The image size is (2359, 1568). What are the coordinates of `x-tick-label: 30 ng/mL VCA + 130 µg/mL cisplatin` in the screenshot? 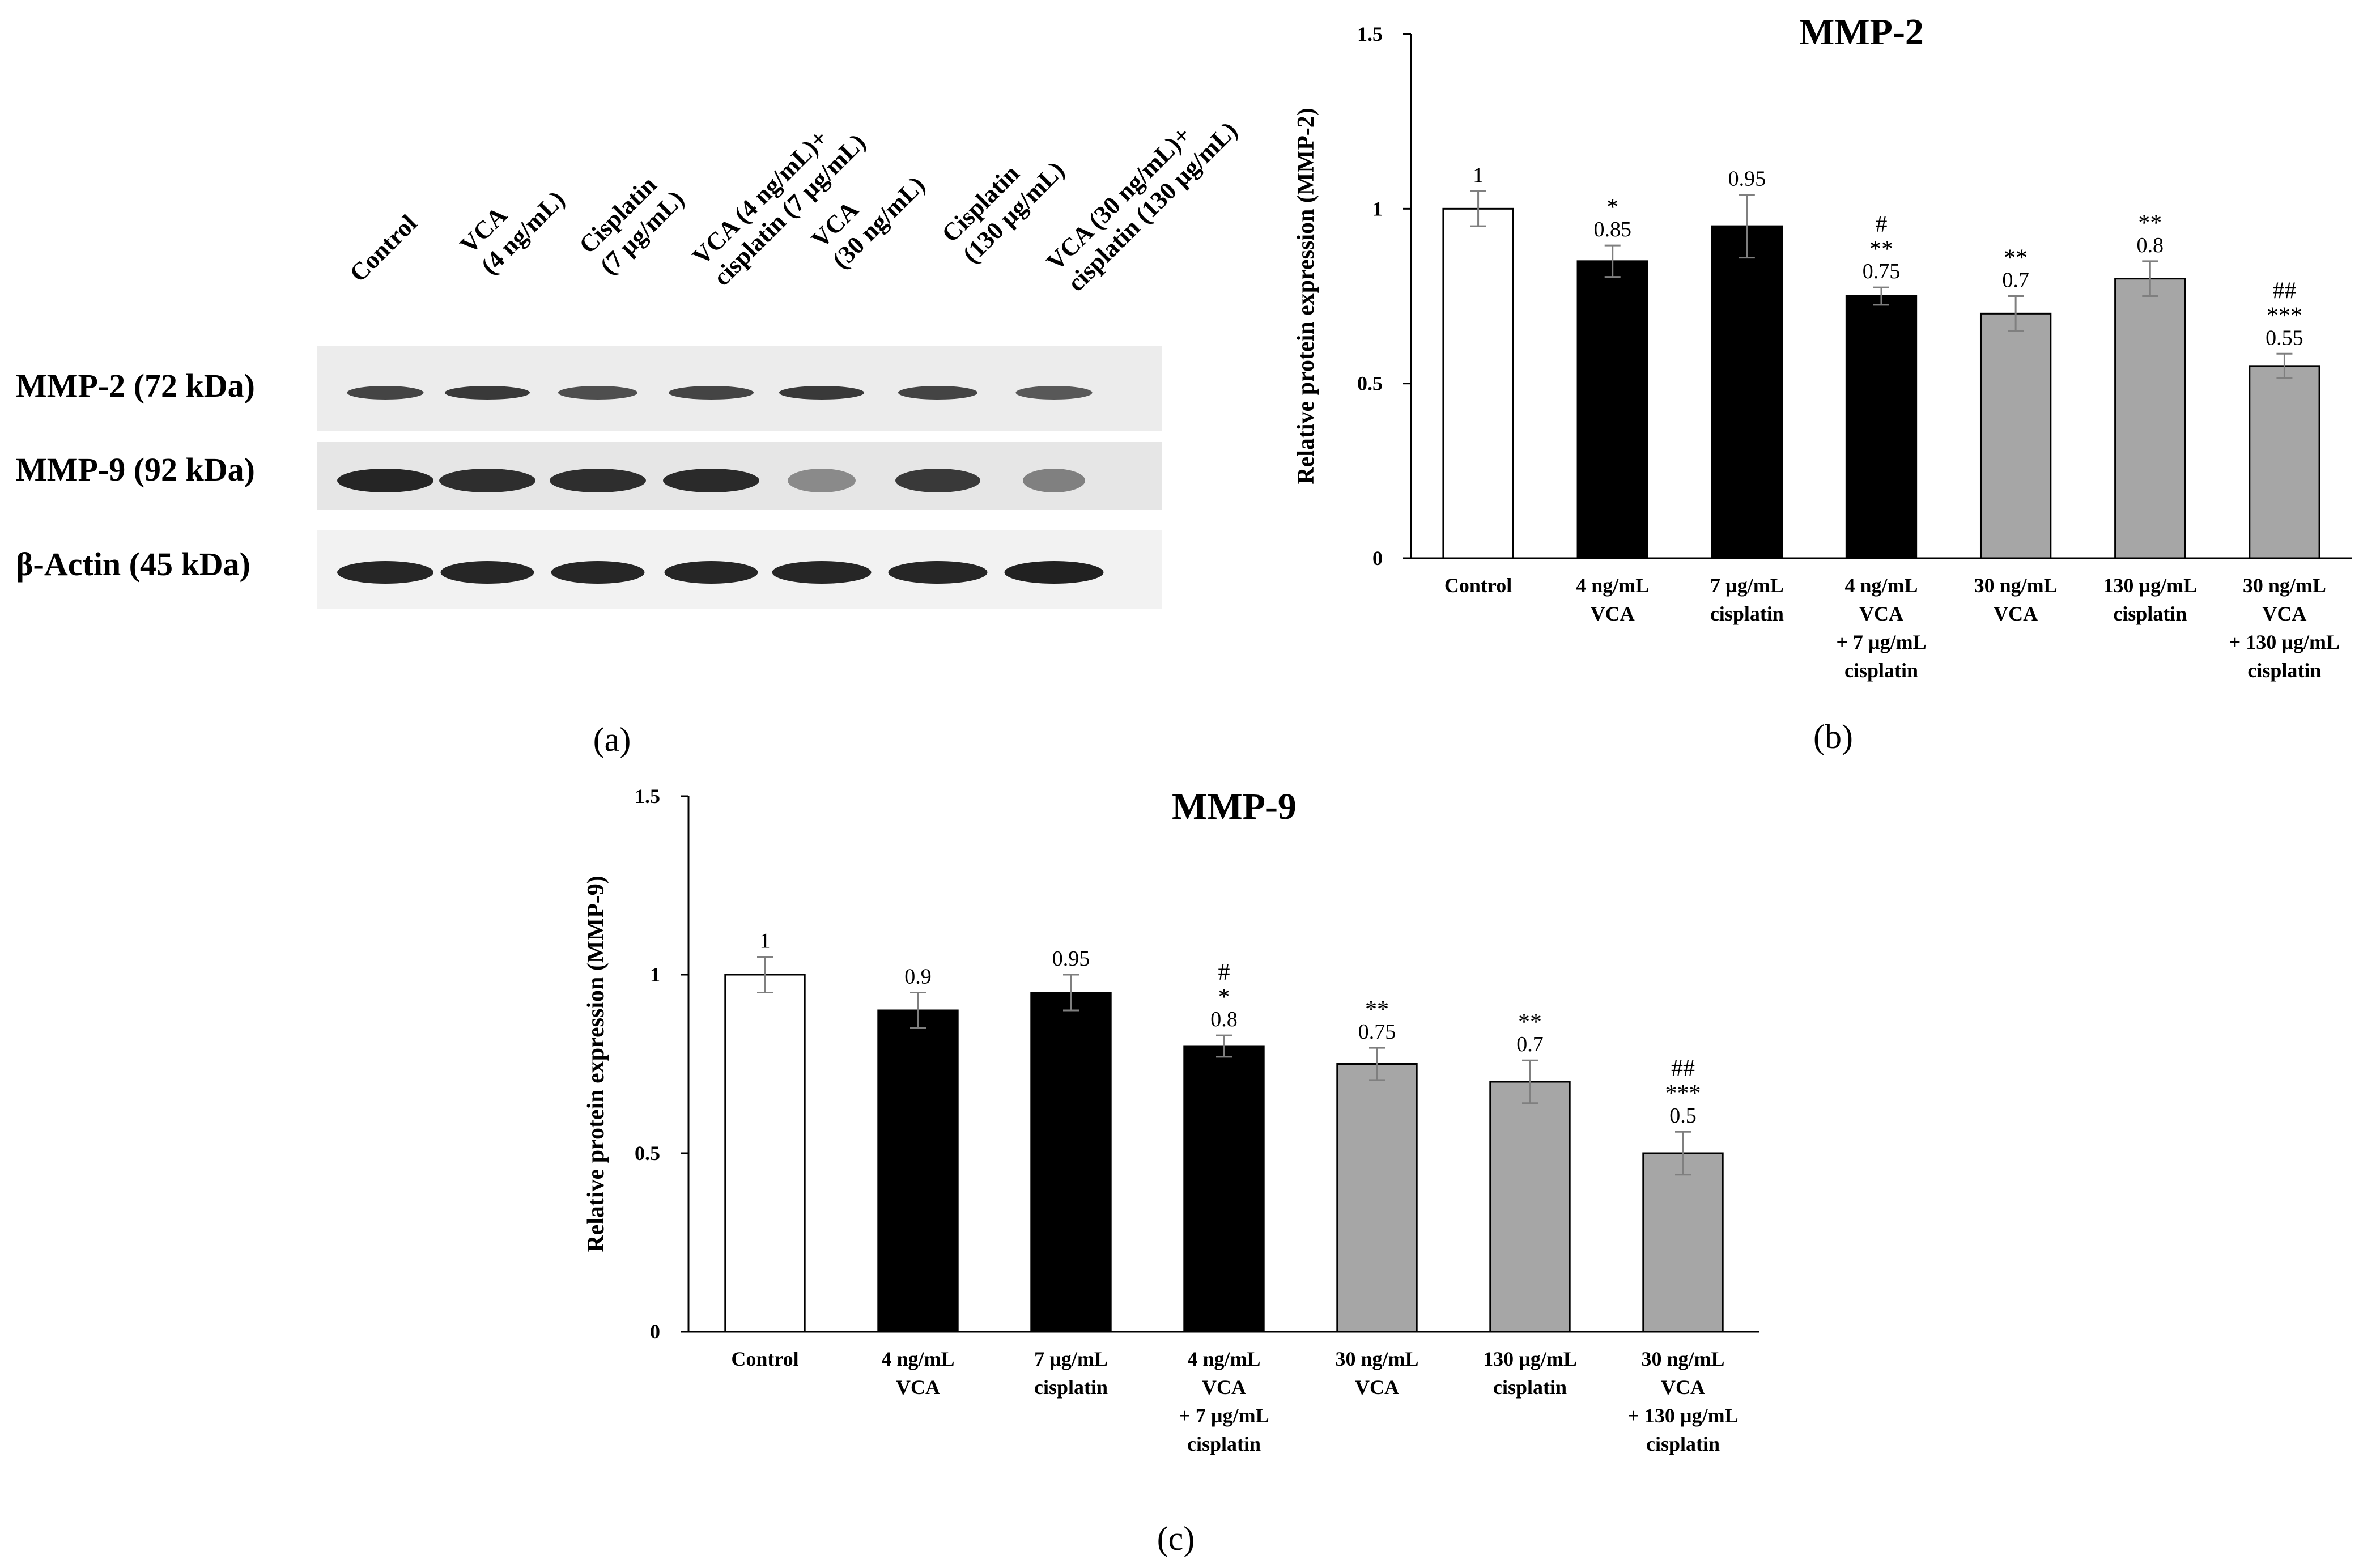 It's located at (1682, 1401).